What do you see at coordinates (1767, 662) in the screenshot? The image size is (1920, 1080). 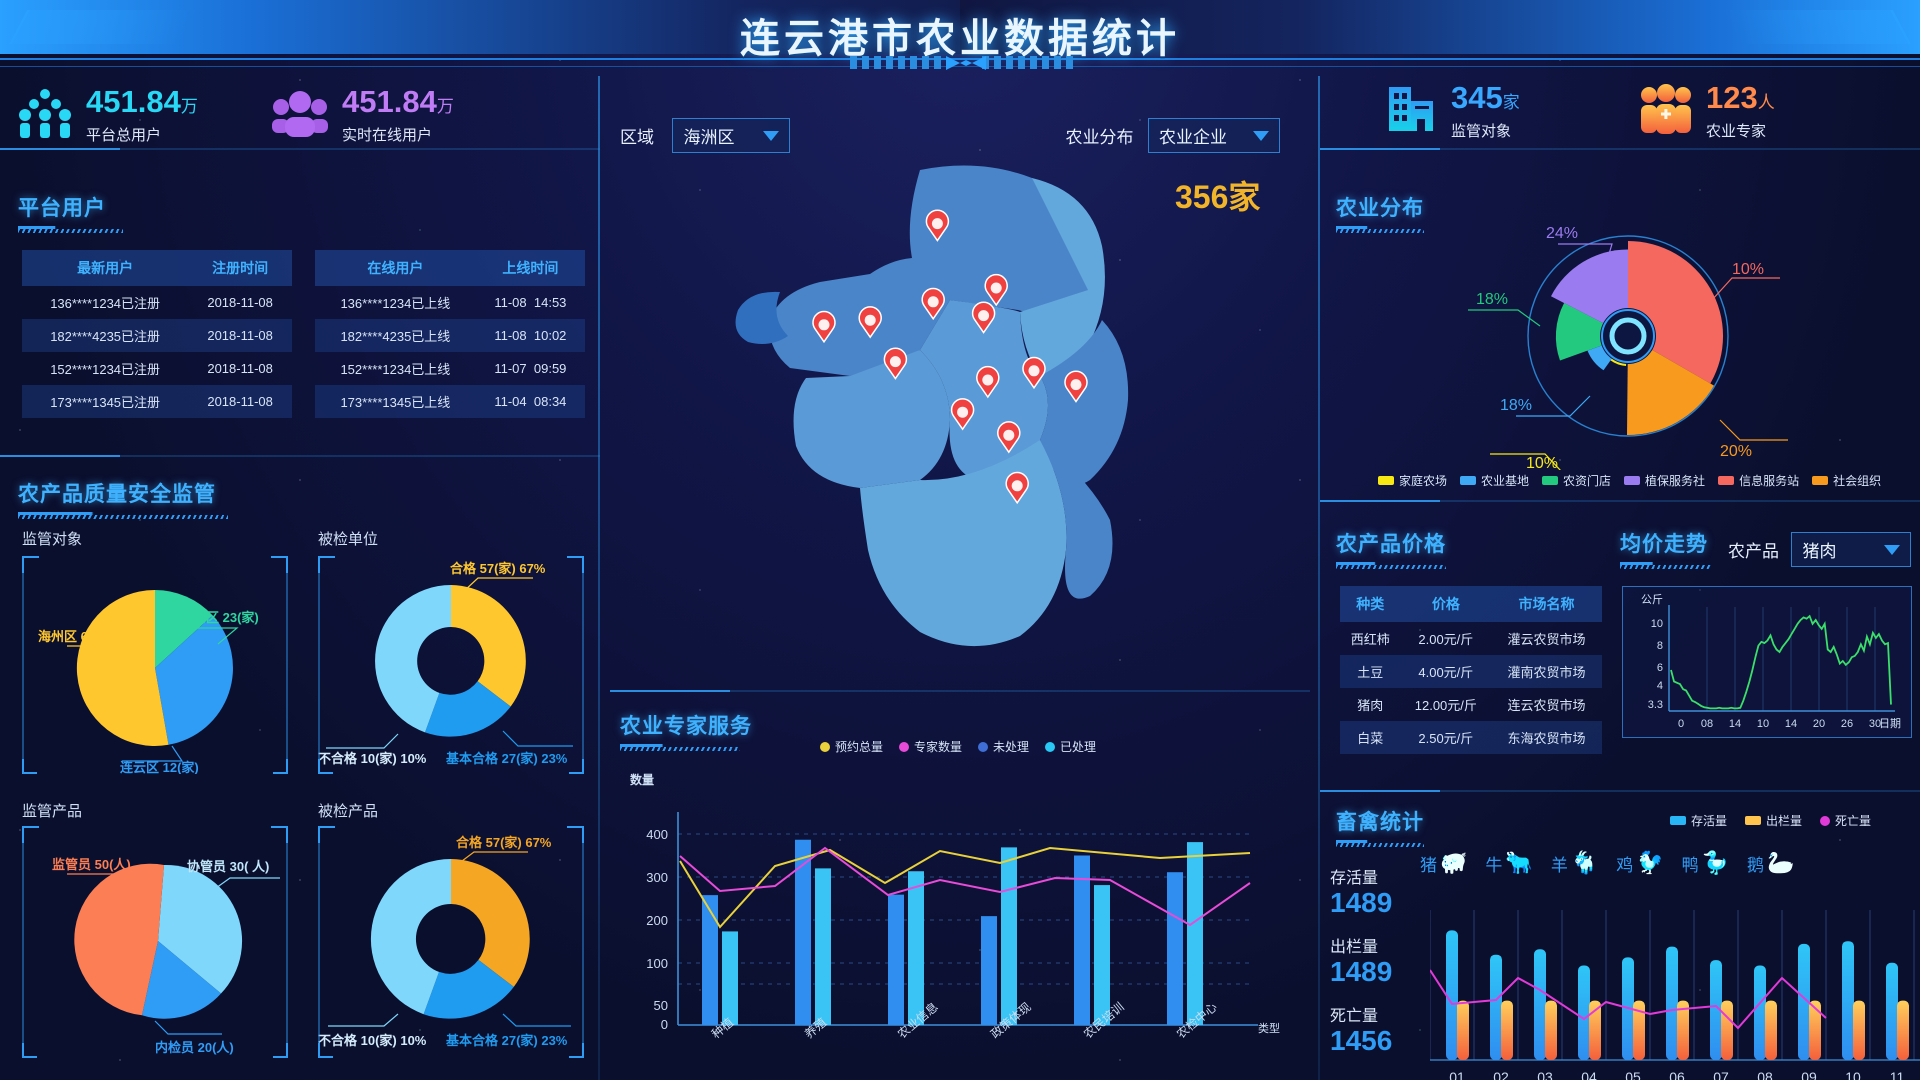 I see `price-trend-chart: 公斤 10 8 6 4 3.3 0 08 14 10 14 20 26 30 日期` at bounding box center [1767, 662].